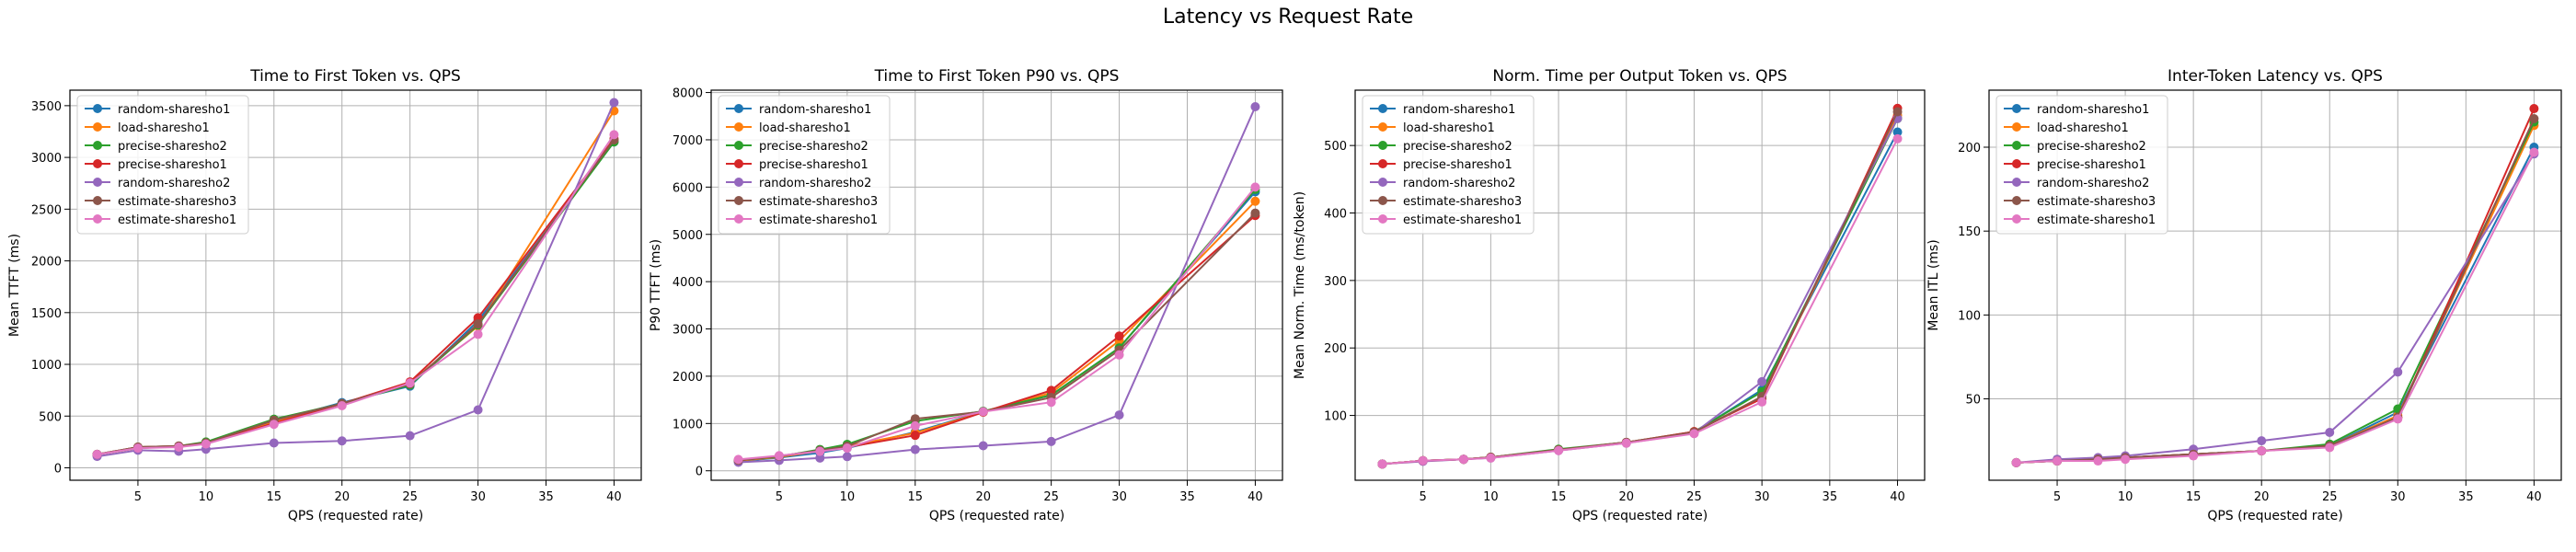 The image size is (2576, 552). Describe the element at coordinates (688, 378) in the screenshot. I see `y-tick-label: 2000` at that location.